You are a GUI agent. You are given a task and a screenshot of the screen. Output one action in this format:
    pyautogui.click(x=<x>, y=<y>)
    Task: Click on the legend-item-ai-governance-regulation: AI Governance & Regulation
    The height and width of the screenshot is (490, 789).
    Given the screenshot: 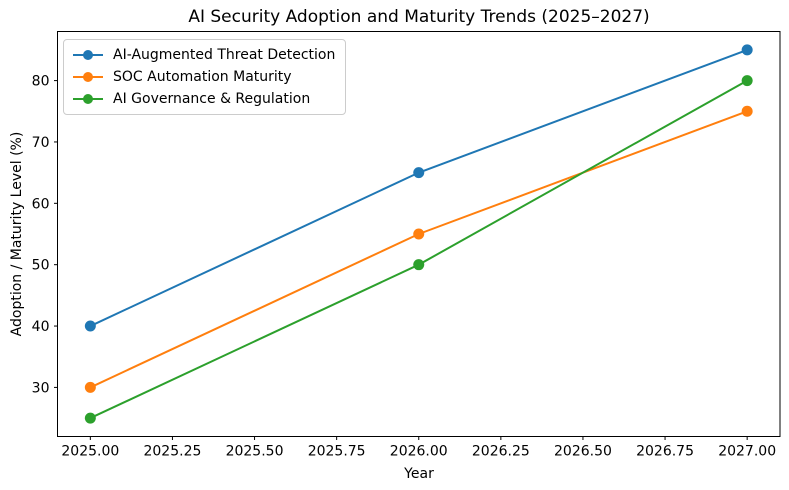 What is the action you would take?
    pyautogui.click(x=204, y=99)
    